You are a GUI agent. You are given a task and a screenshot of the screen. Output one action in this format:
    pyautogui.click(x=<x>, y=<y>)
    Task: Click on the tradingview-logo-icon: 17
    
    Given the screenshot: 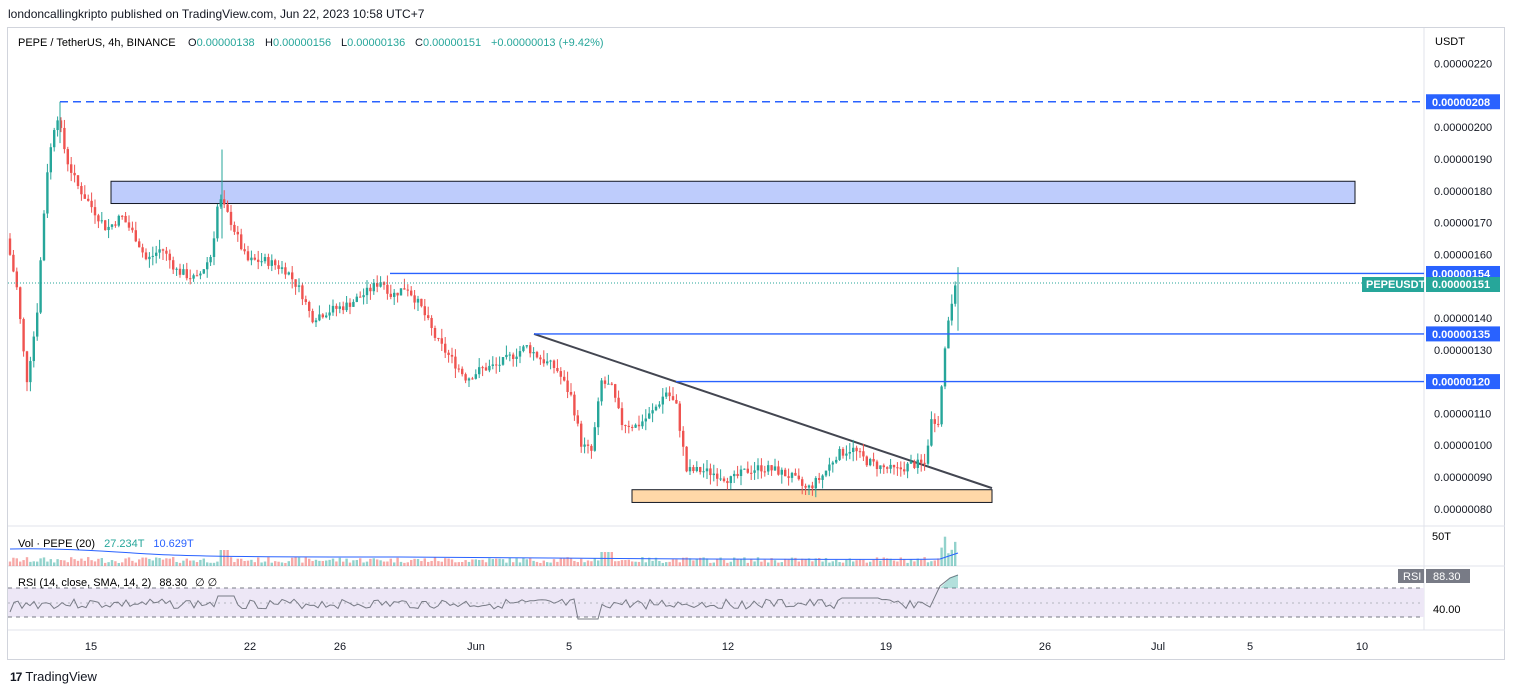 What is the action you would take?
    pyautogui.click(x=16, y=676)
    